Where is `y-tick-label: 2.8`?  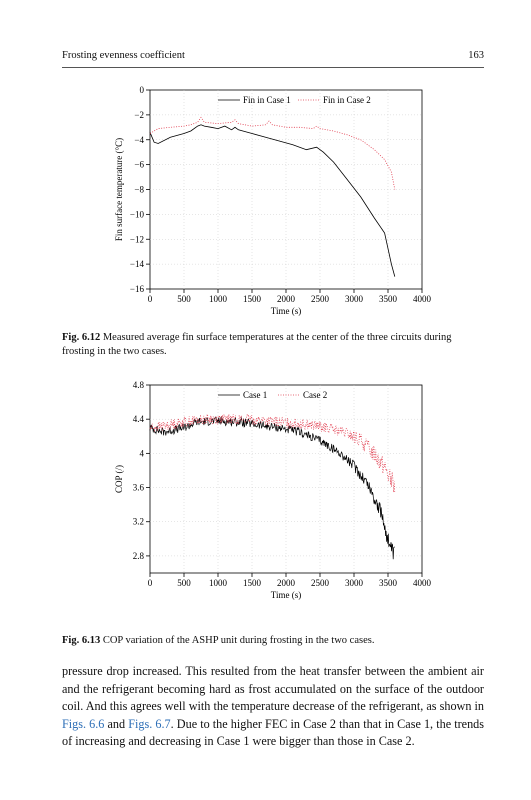 y-tick-label: 2.8 is located at coordinates (139, 556).